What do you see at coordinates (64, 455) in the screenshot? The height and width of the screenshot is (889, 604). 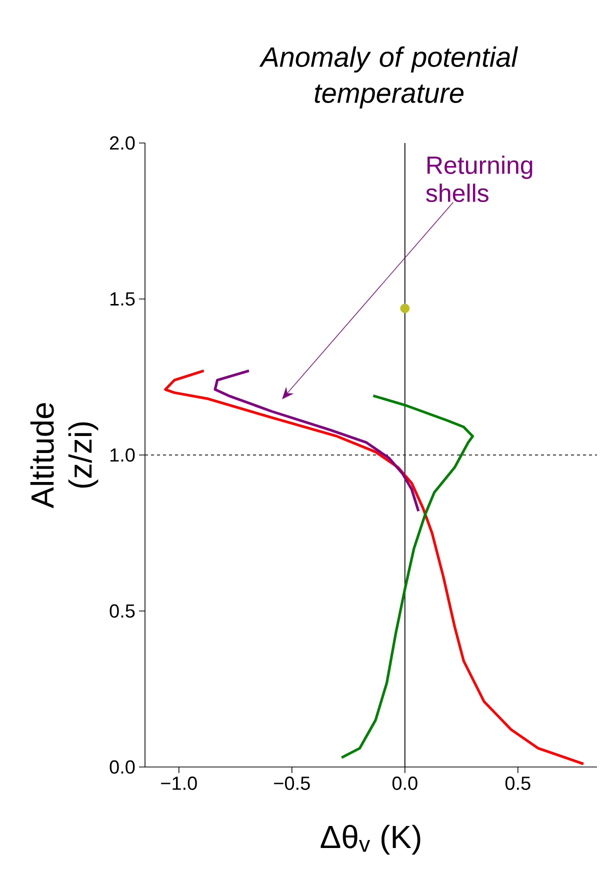 I see `y-axis-title: Altitude (z/zi)` at bounding box center [64, 455].